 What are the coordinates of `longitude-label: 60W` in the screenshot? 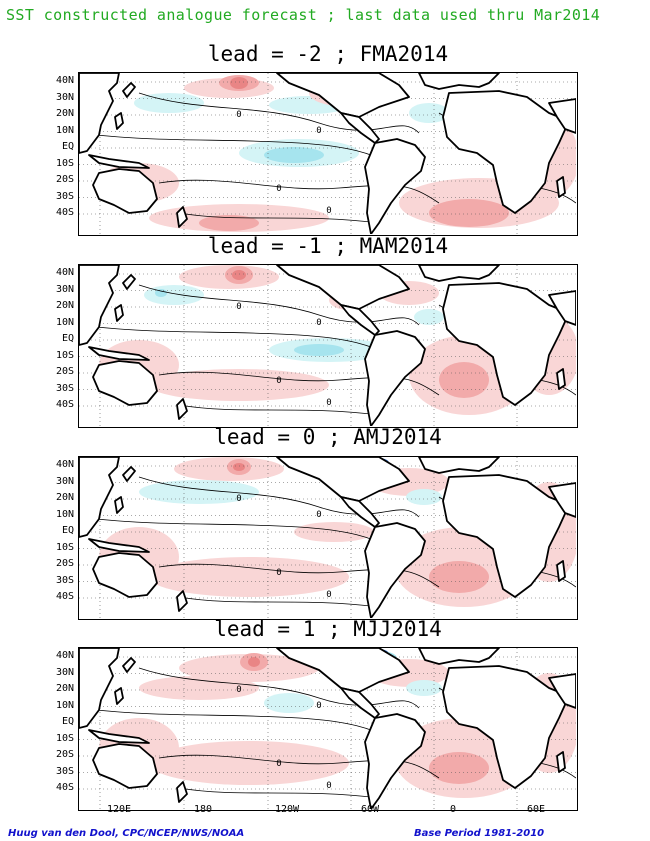 It's located at (370, 809).